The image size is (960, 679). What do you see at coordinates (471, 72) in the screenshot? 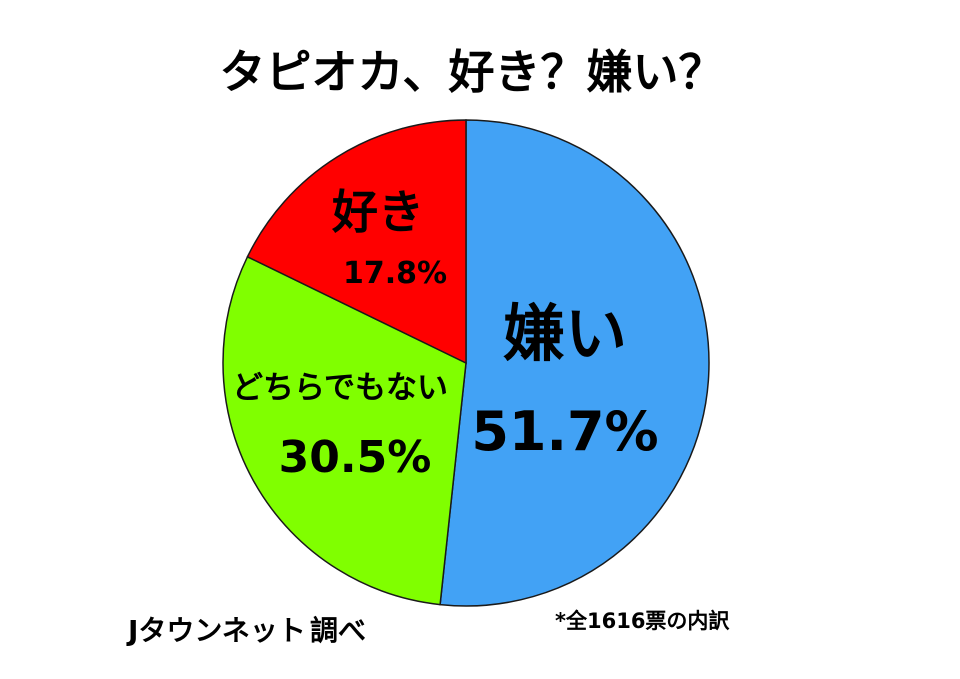
I see `chart-title: タピオカ、好き？嫌い？` at bounding box center [471, 72].